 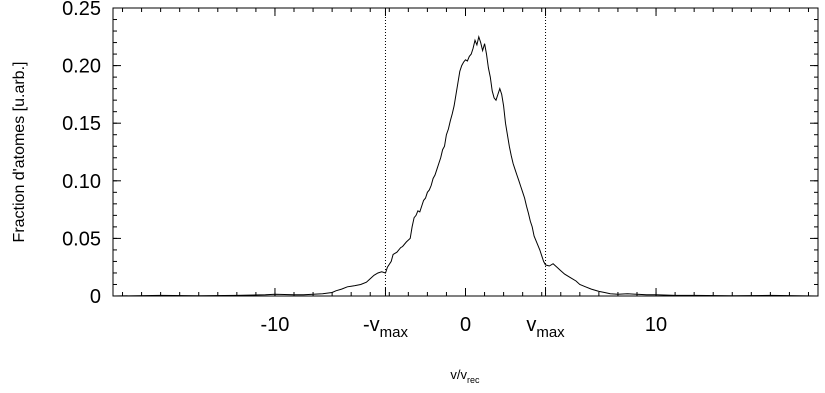 I want to click on y-tick-label: 0.15, so click(x=81, y=124).